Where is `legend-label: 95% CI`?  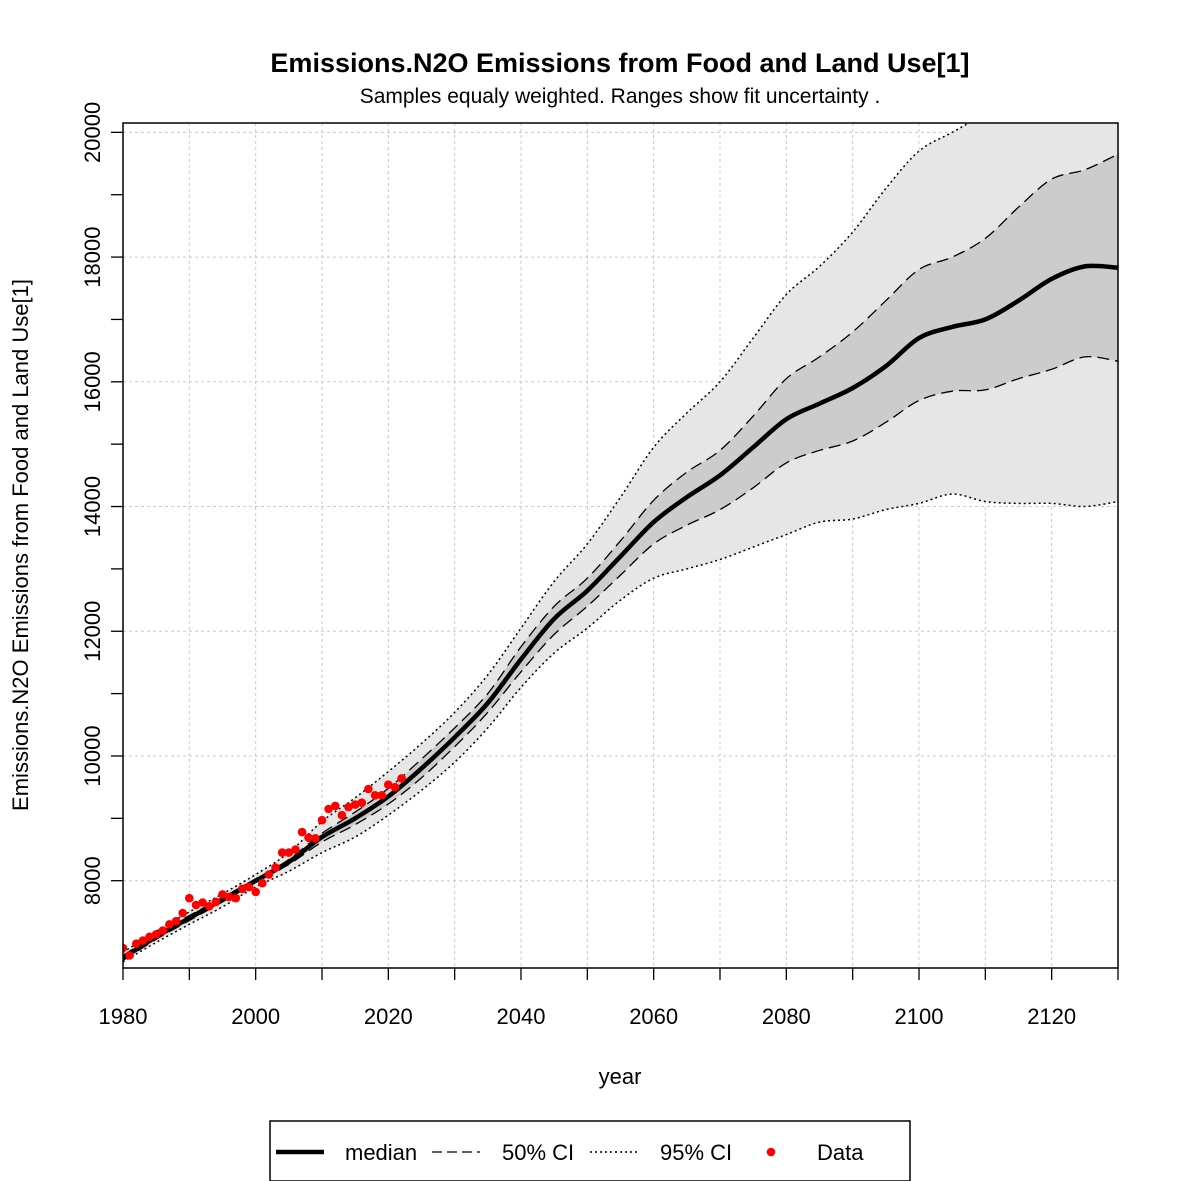 legend-label: 95% CI is located at coordinates (696, 1152).